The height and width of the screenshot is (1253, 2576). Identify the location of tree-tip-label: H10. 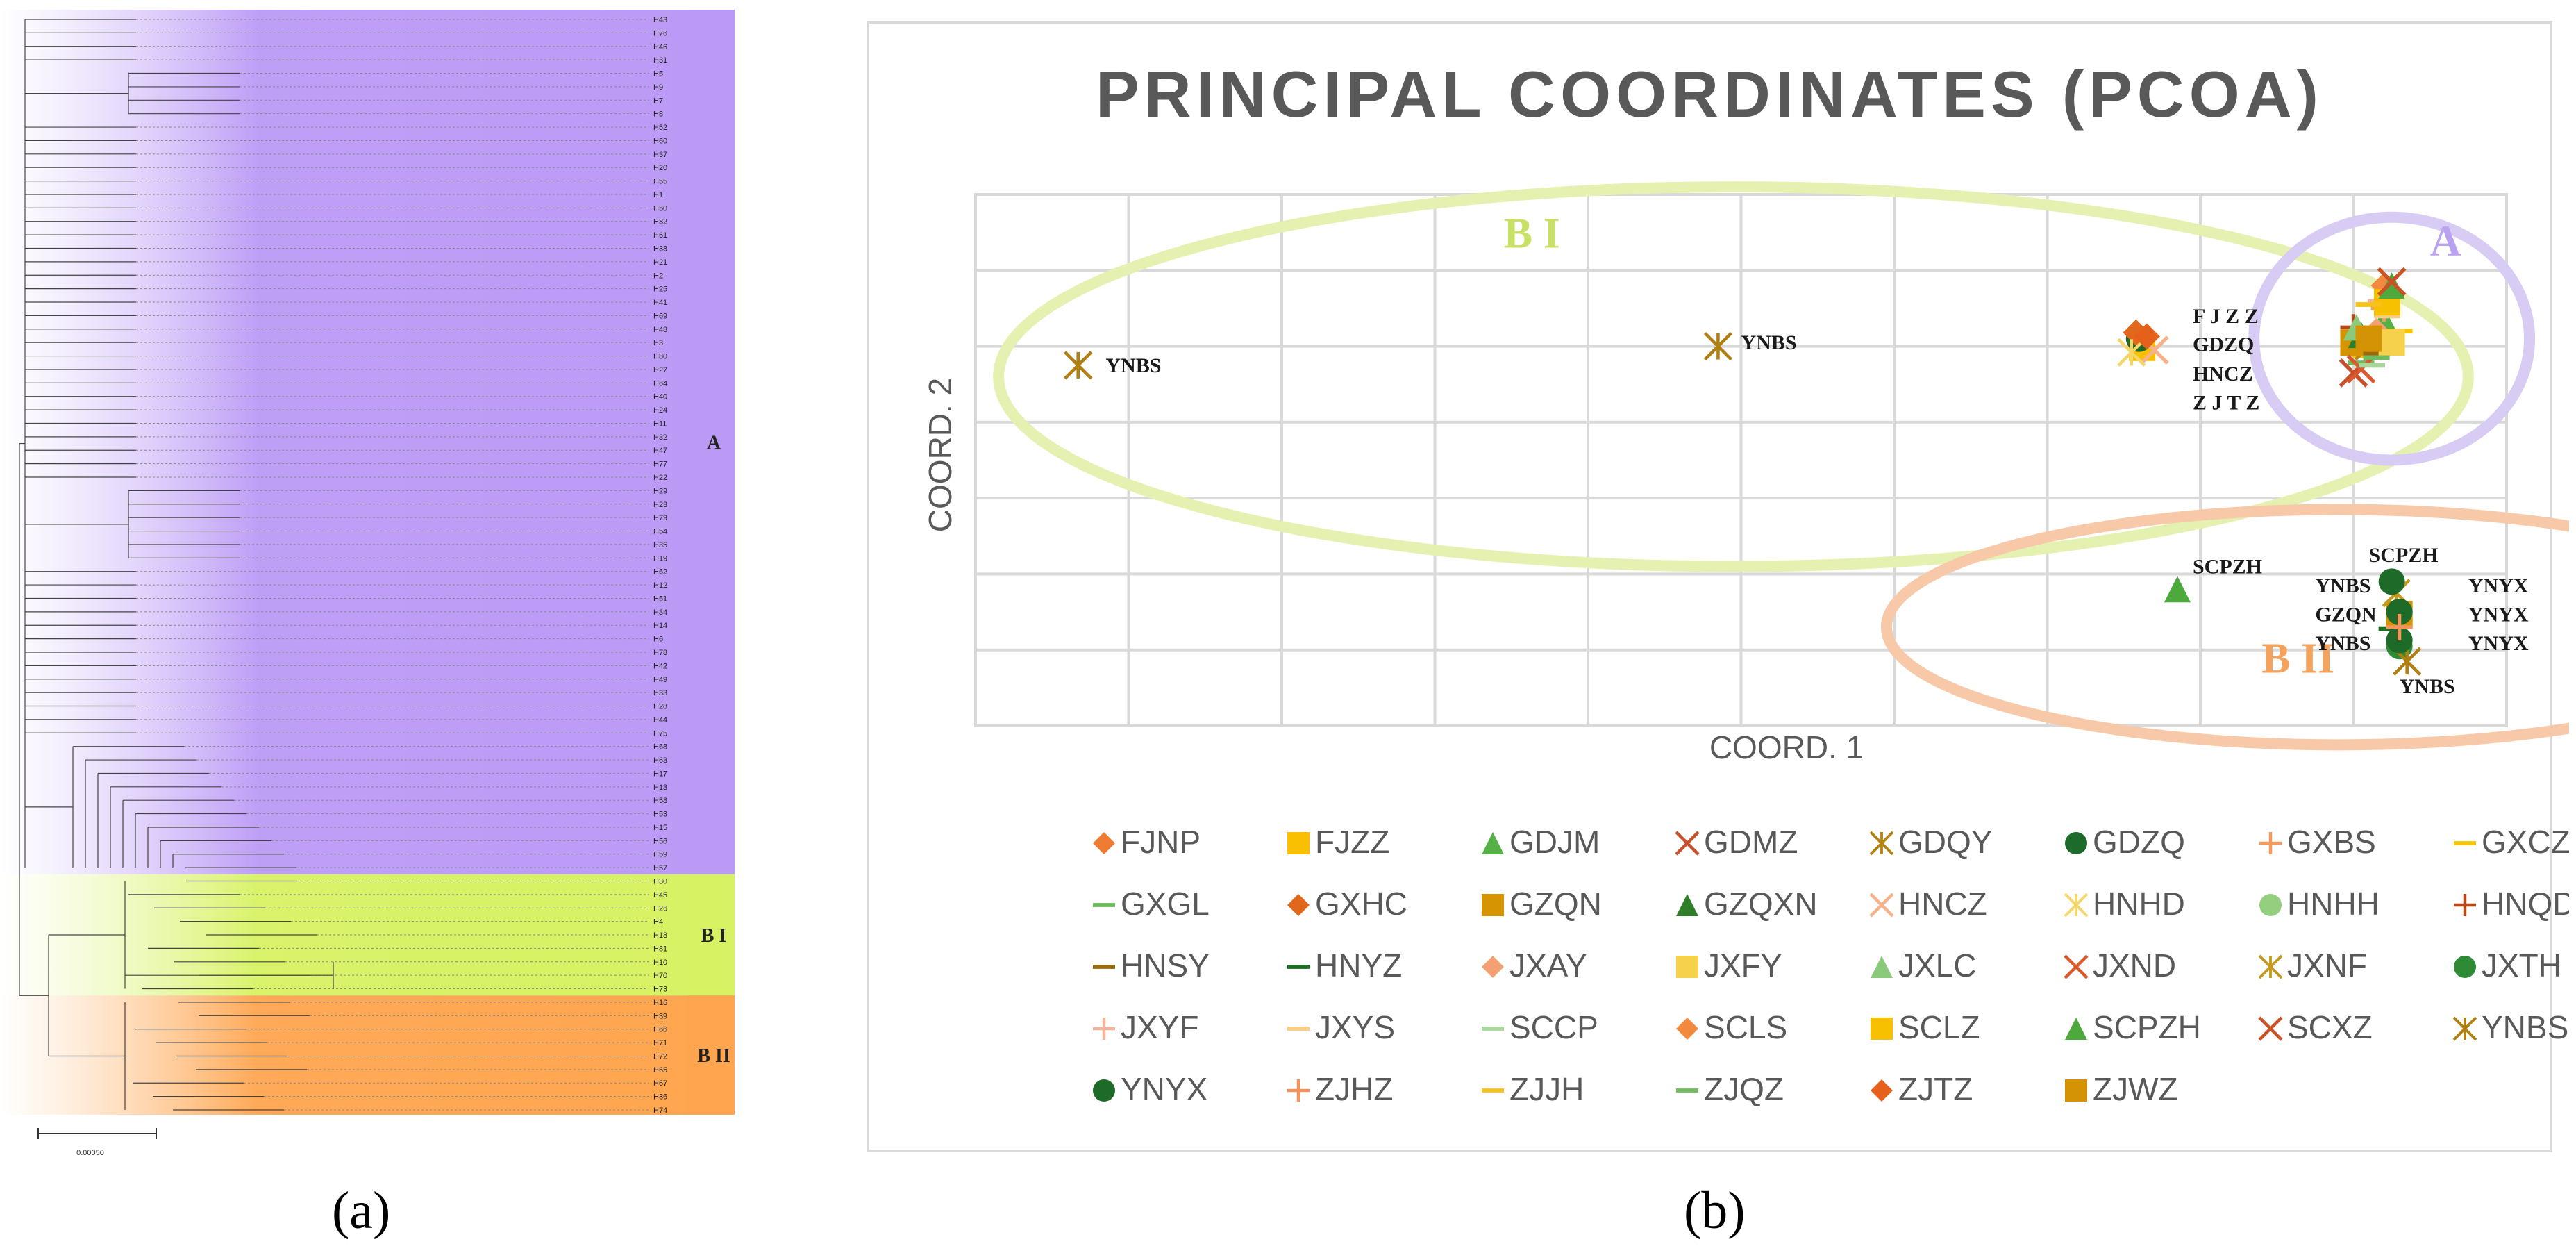
(660, 963).